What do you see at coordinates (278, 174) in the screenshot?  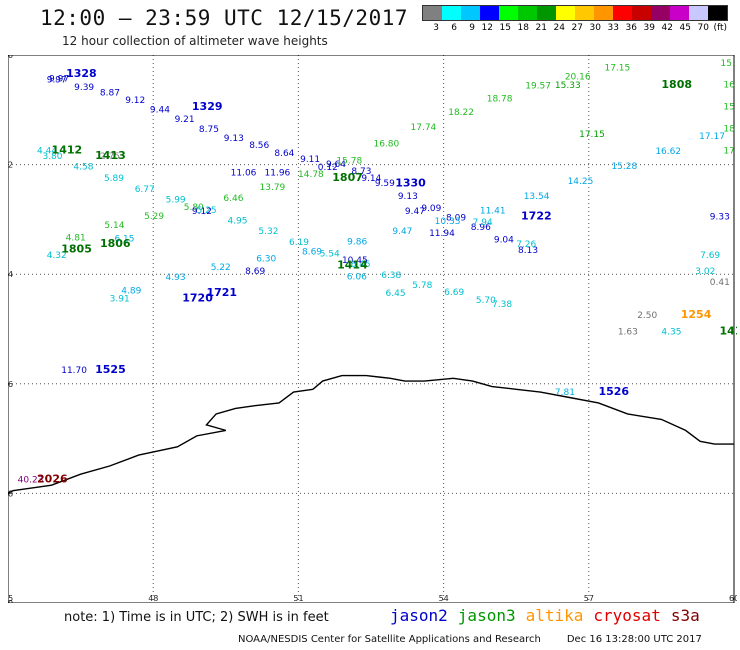 I see `obs-value: 11.96` at bounding box center [278, 174].